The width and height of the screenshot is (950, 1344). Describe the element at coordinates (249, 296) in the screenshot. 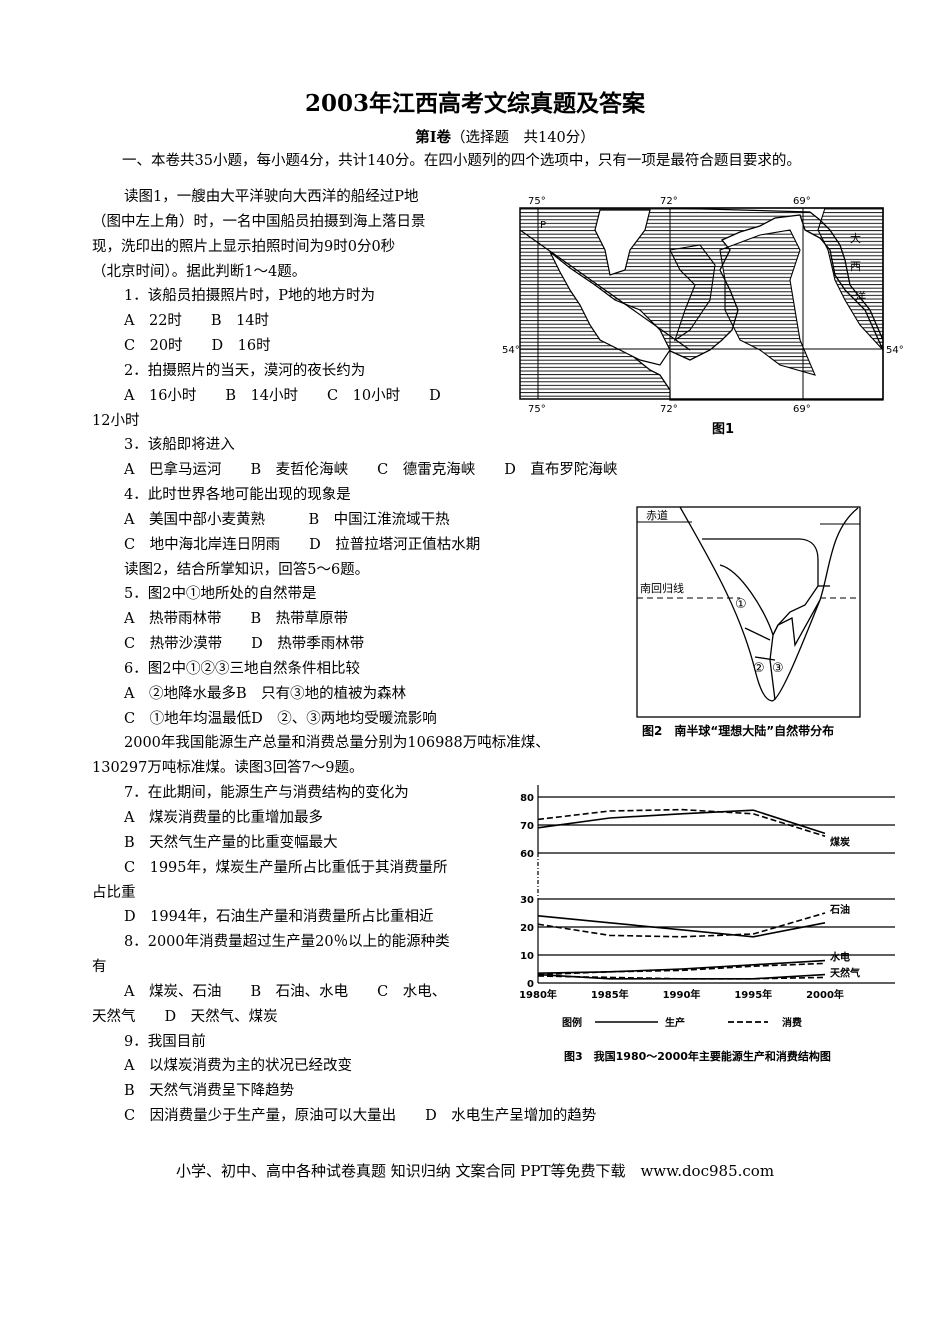

I see `text-line: 1．该船员拍摄照片时，P地的地方时为` at that location.